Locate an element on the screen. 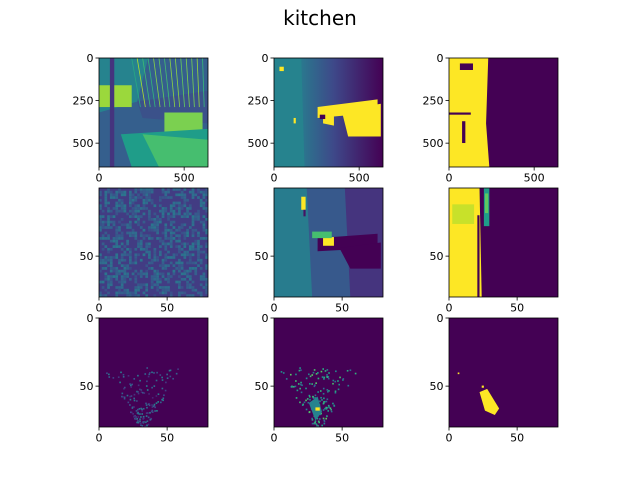 The image size is (640, 484). axes-frame is located at coordinates (503, 242).